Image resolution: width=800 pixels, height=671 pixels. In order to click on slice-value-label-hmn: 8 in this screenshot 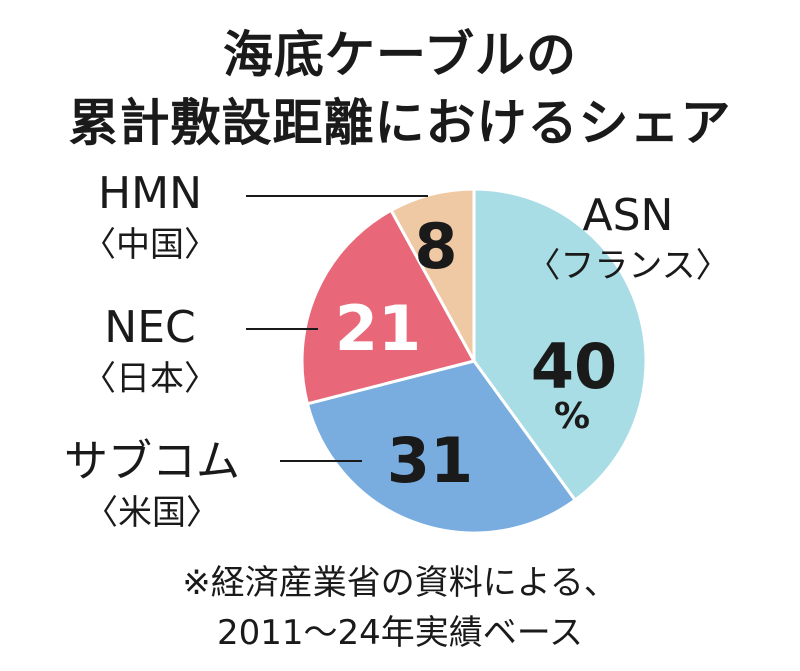, I will do `click(435, 246)`.